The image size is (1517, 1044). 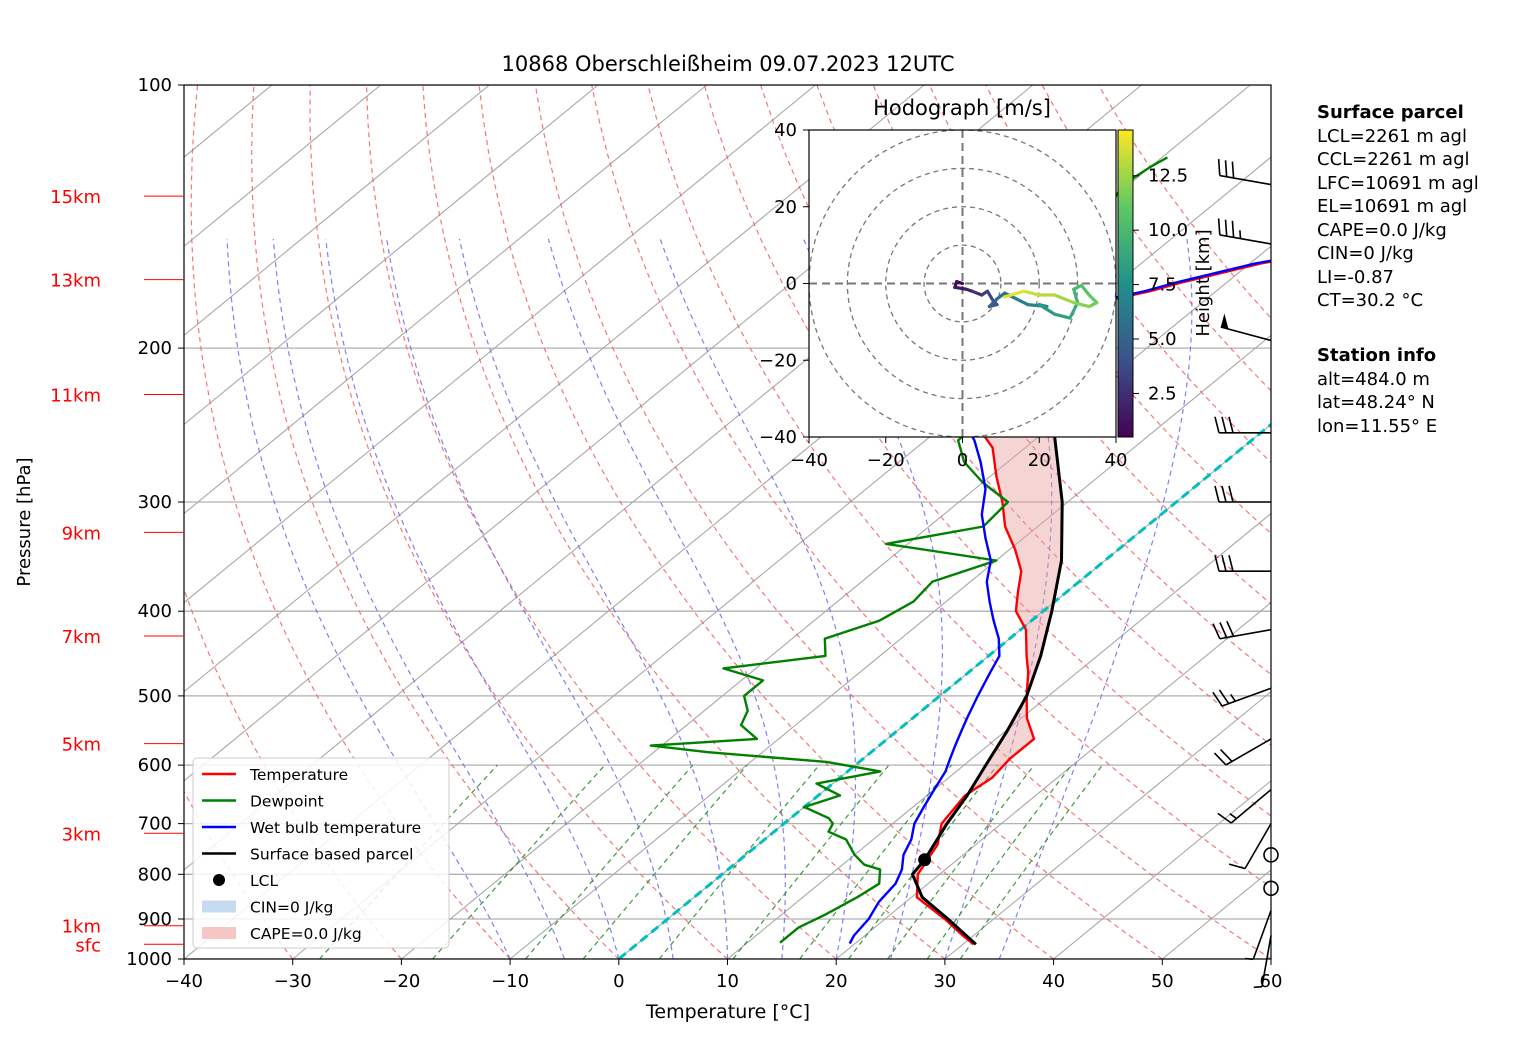 What do you see at coordinates (293, 981) in the screenshot?
I see `x-tick-label: −30` at bounding box center [293, 981].